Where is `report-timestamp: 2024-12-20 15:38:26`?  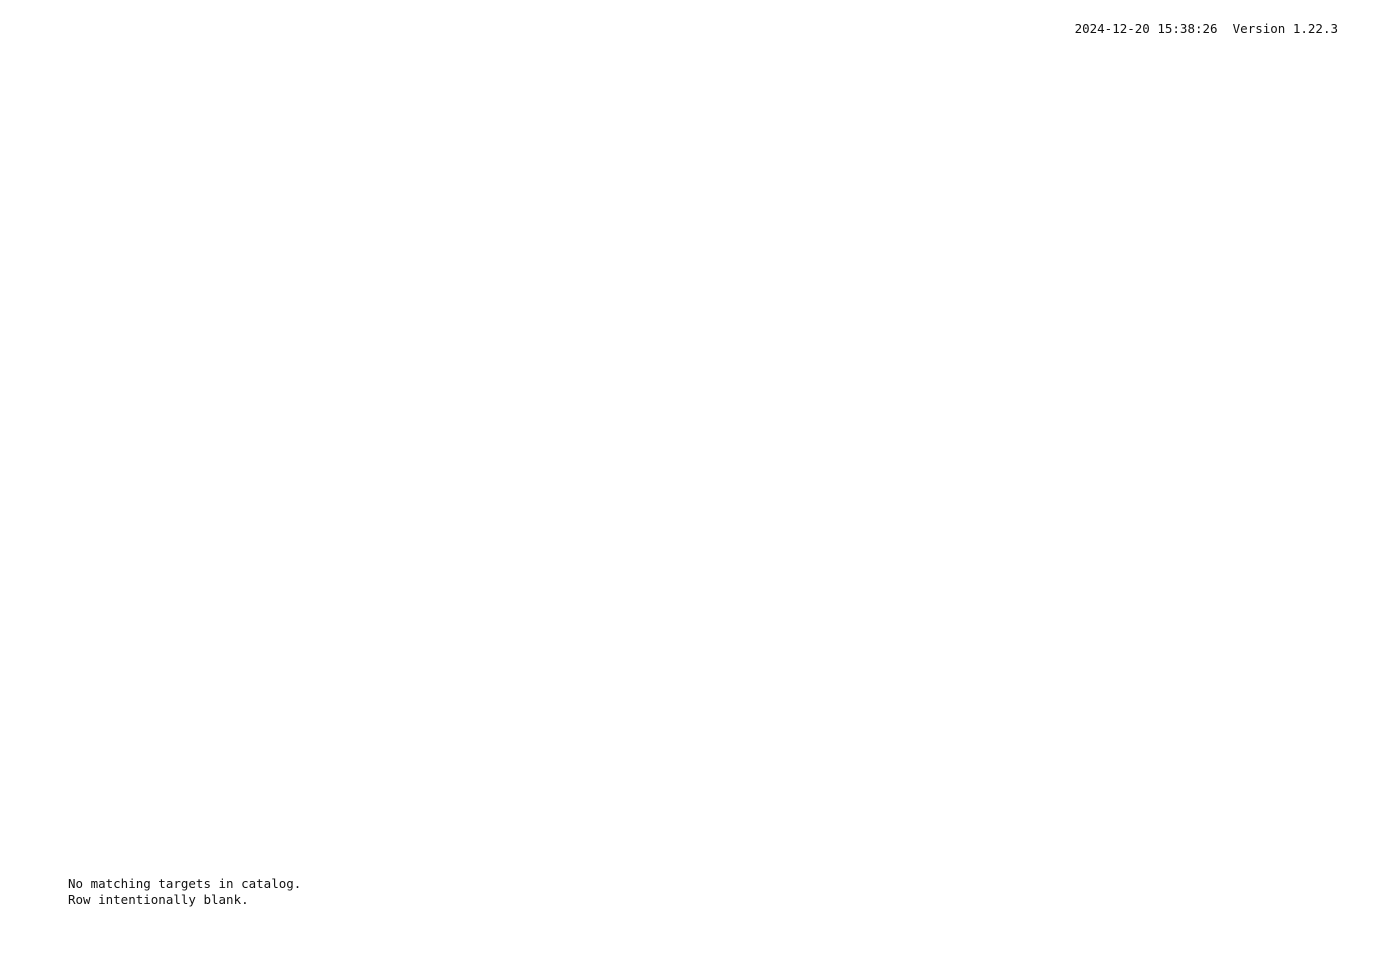 report-timestamp: 2024-12-20 15:38:26 is located at coordinates (1146, 28).